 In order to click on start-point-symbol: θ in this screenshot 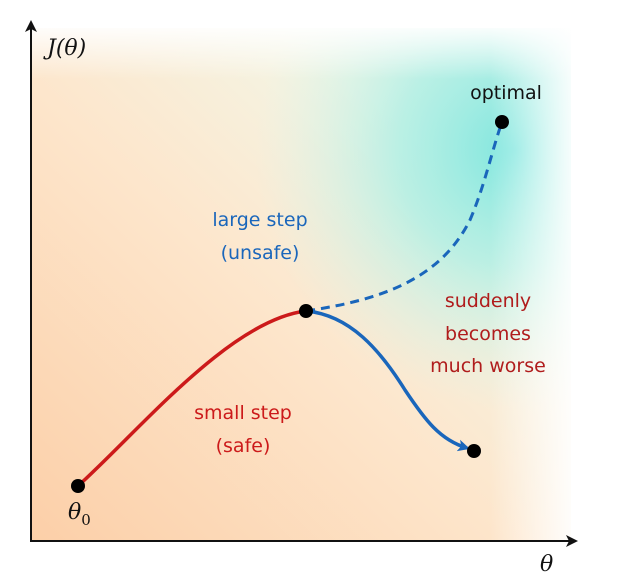, I will do `click(74, 512)`.